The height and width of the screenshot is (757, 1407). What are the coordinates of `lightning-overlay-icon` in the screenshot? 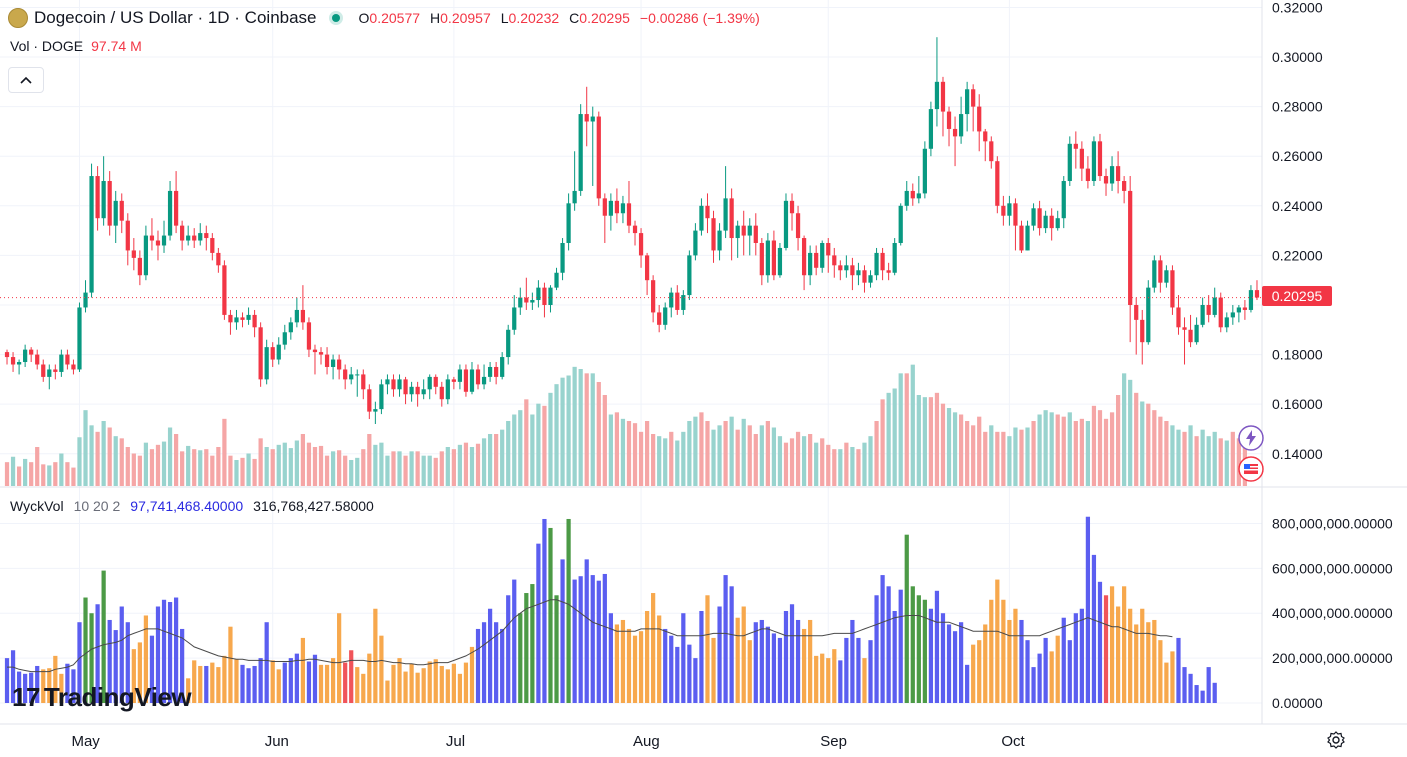 It's located at (1251, 438).